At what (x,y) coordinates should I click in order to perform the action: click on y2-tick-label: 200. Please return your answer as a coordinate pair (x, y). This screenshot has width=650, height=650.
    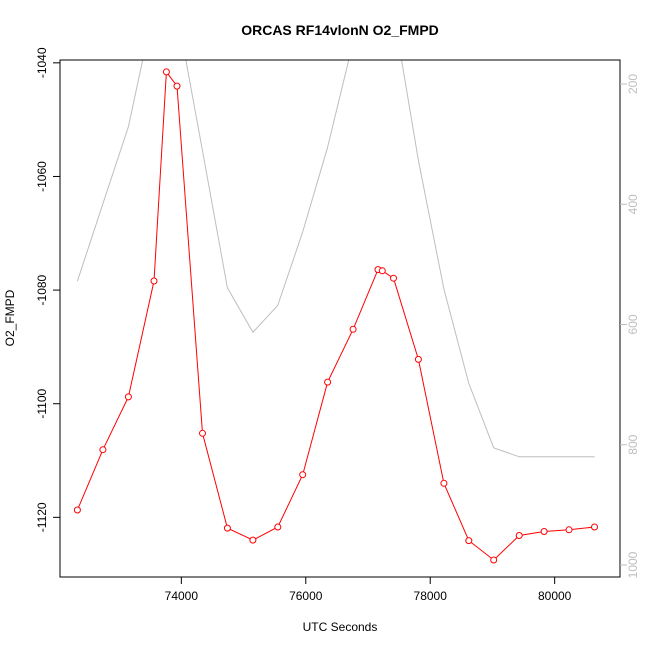
    Looking at the image, I should click on (633, 84).